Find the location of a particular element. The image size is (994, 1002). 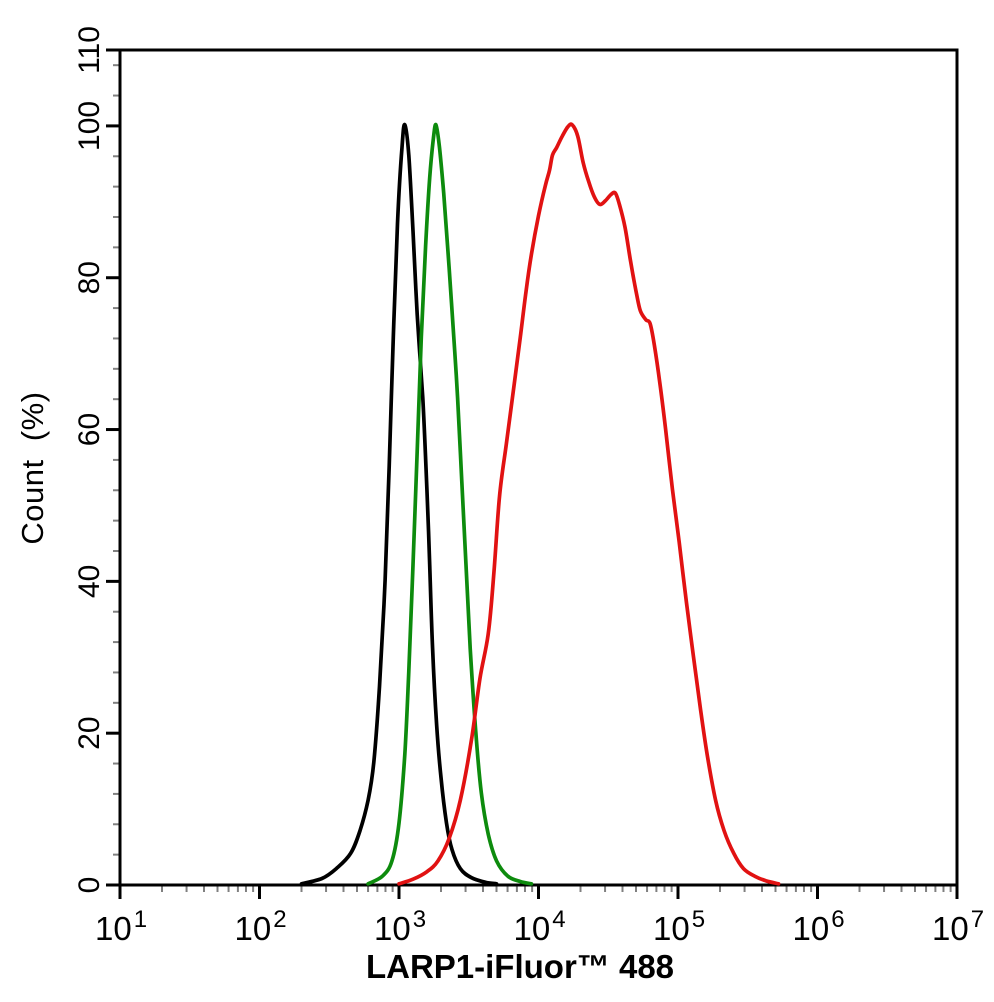

y-tick-label-80: 80 is located at coordinates (89, 277).